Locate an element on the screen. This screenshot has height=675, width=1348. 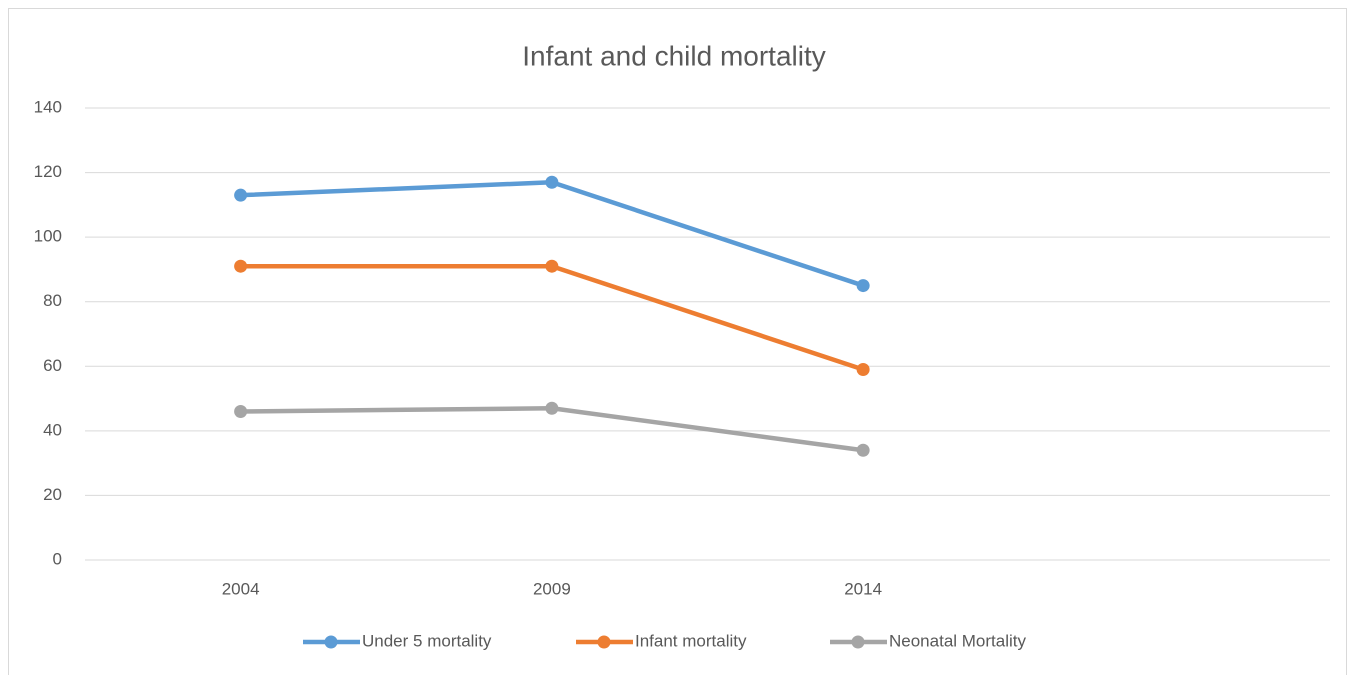
chart-title: Infant and child mortality is located at coordinates (674, 55).